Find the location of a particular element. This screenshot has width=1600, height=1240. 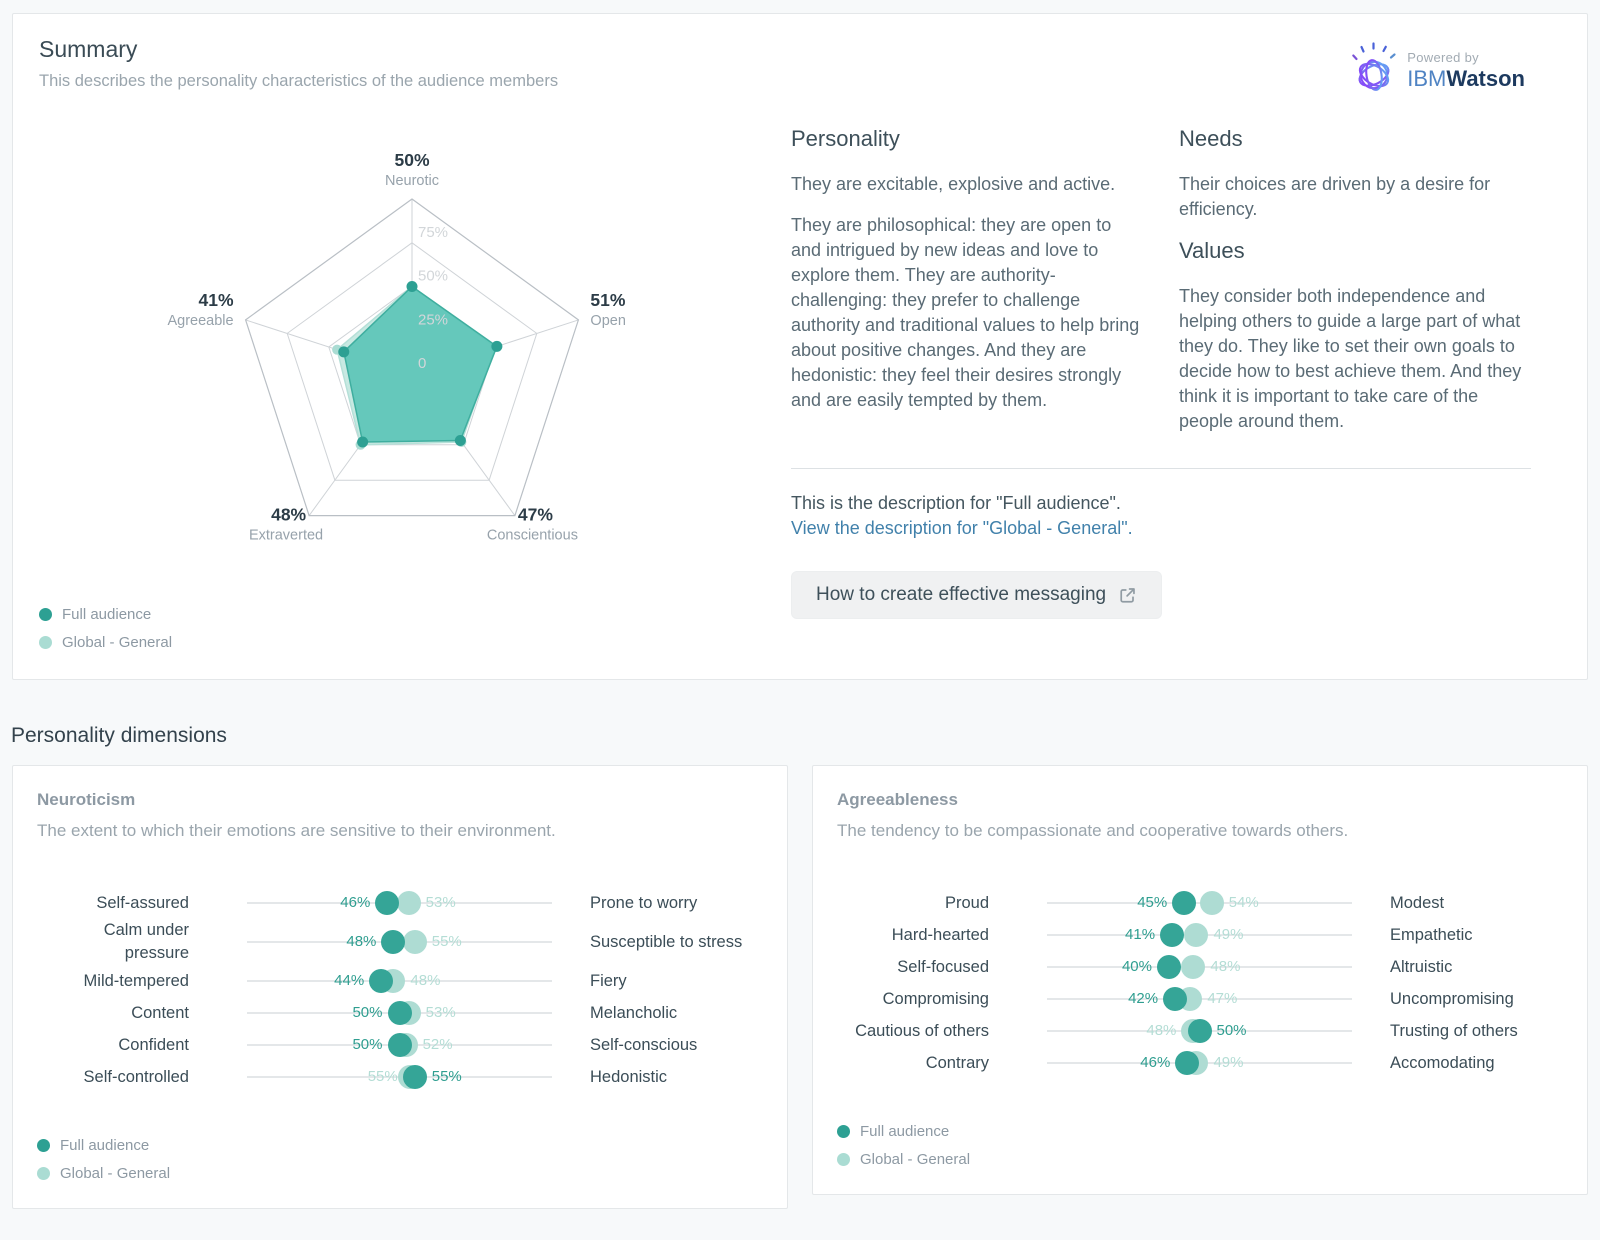

radar-vertex-name: Open is located at coordinates (607, 321).